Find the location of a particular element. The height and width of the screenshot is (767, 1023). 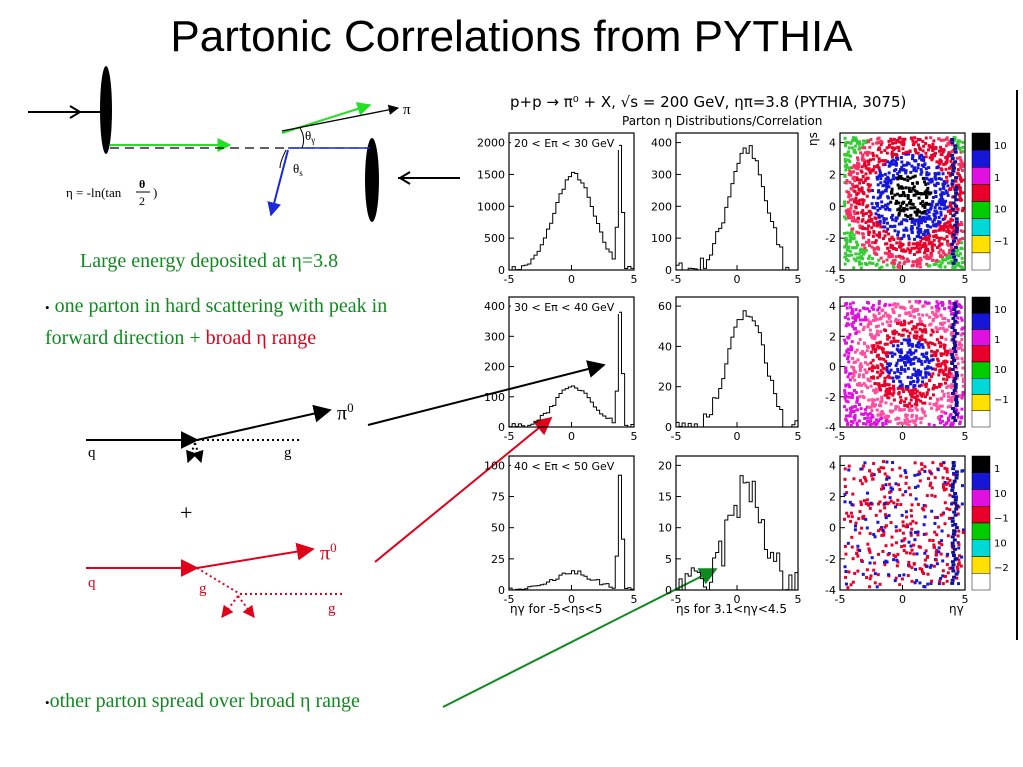

x-tick-label: 5 is located at coordinates (798, 279).